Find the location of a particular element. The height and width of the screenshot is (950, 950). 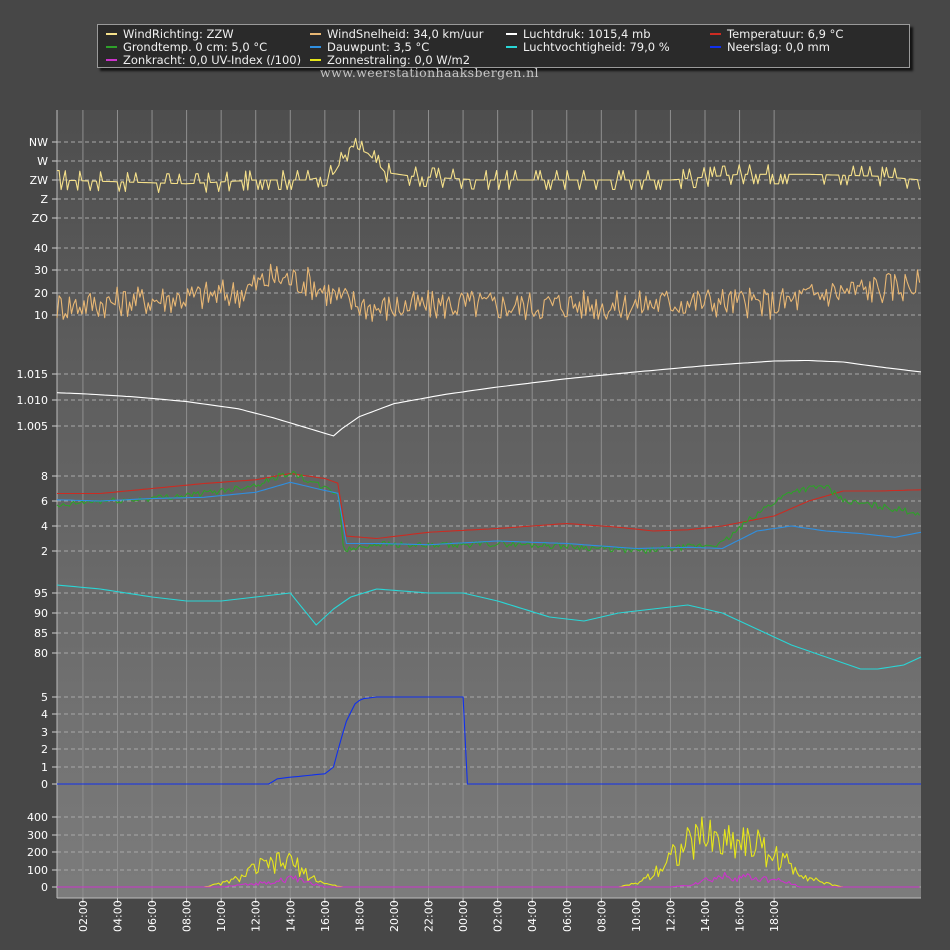

legend-label: WindRichting: ZZW is located at coordinates (178, 34).